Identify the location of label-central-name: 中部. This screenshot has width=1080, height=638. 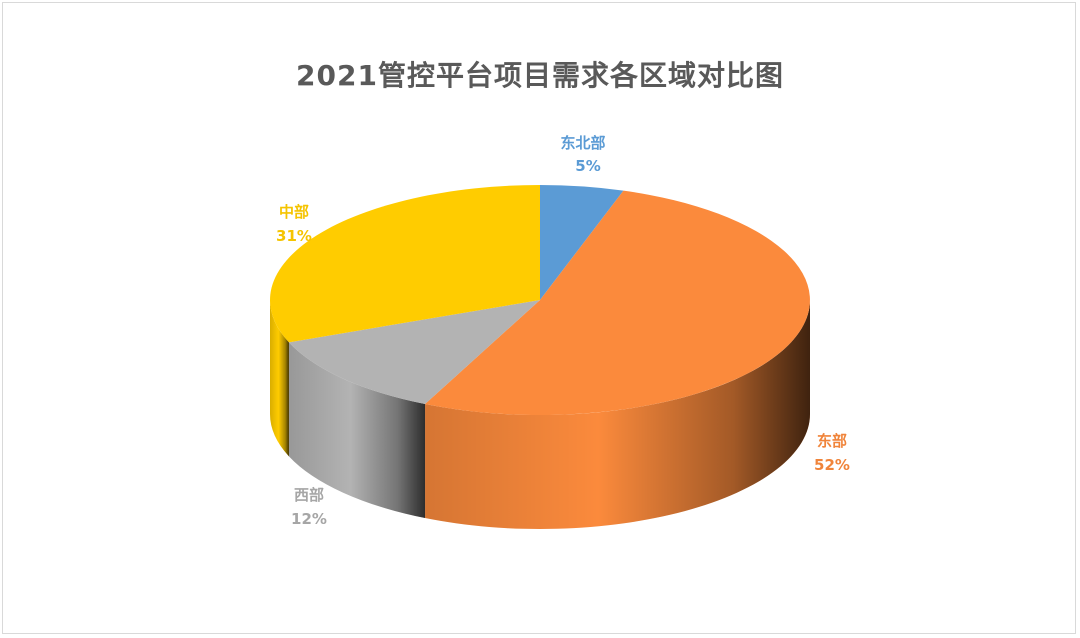
(294, 212).